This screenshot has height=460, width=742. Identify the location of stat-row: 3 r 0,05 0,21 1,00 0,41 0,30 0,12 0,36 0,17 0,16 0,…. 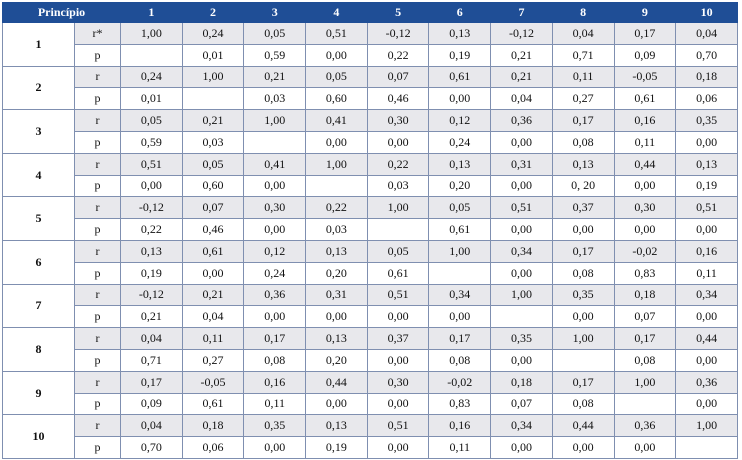
(370, 131).